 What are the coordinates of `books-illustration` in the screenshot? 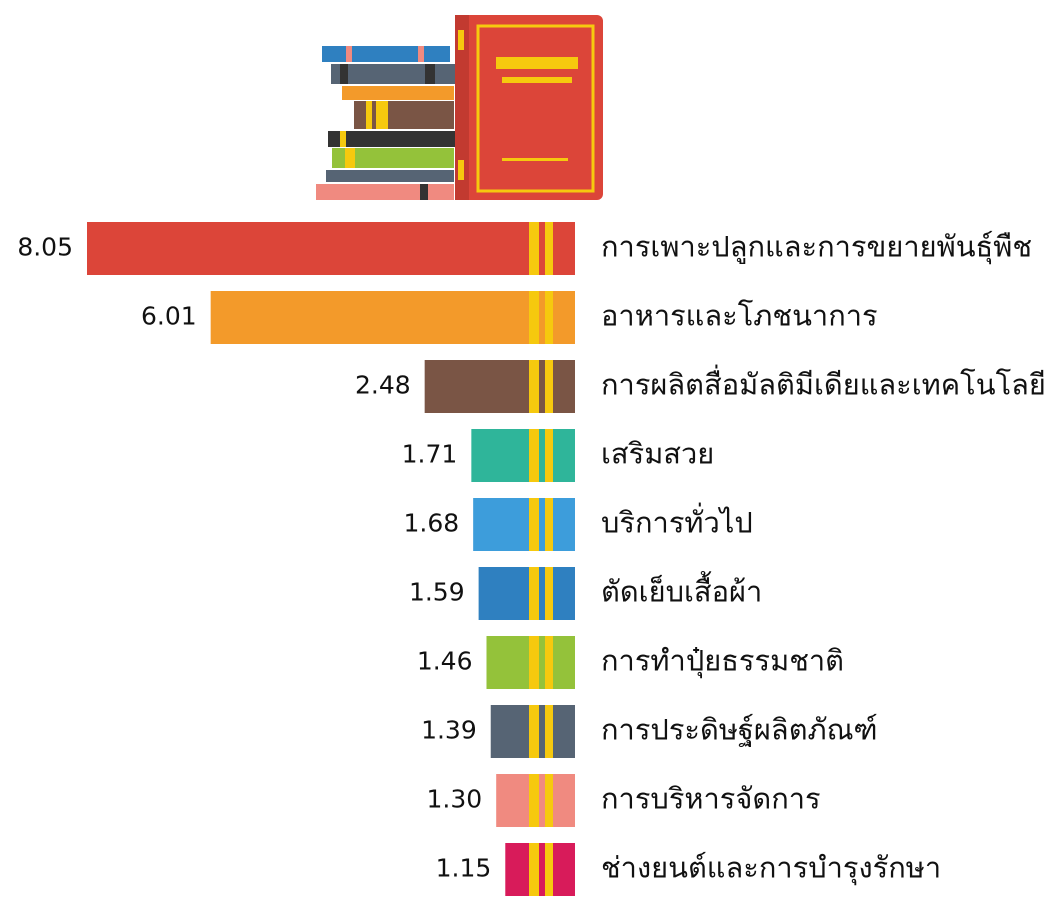 It's located at (459, 107).